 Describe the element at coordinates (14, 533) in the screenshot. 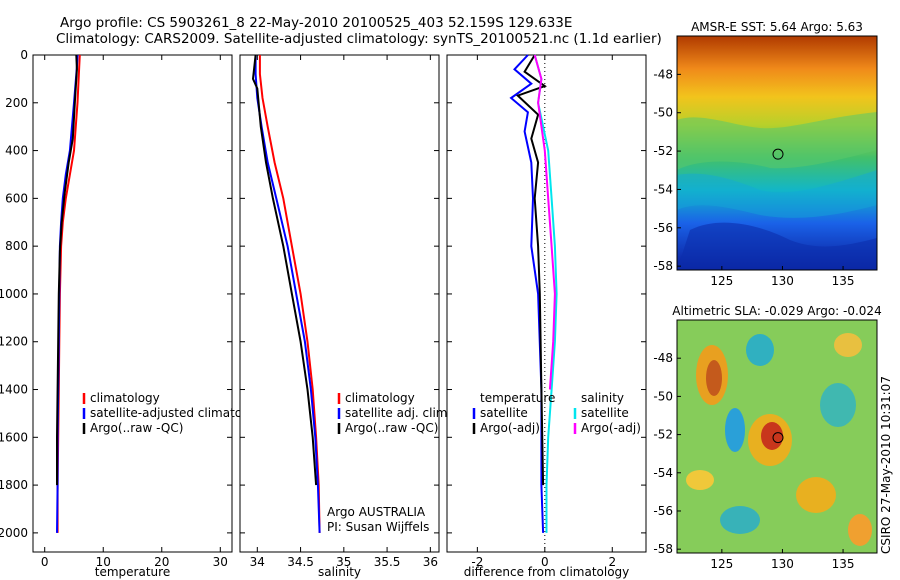

I see `y-tick-label: 2000` at that location.